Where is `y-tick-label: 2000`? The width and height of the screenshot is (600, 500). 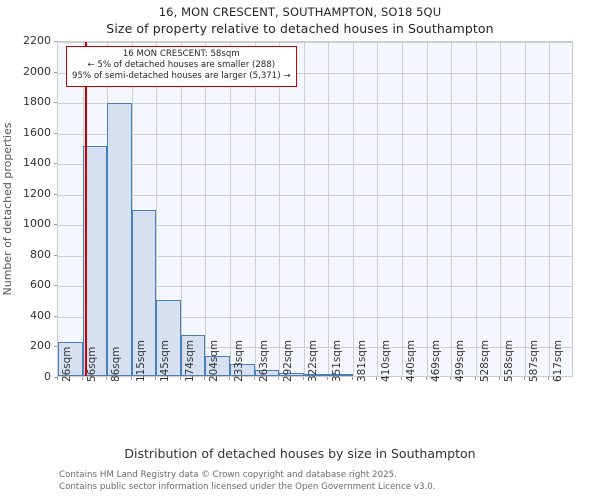 y-tick-label: 2000 is located at coordinates (37, 71).